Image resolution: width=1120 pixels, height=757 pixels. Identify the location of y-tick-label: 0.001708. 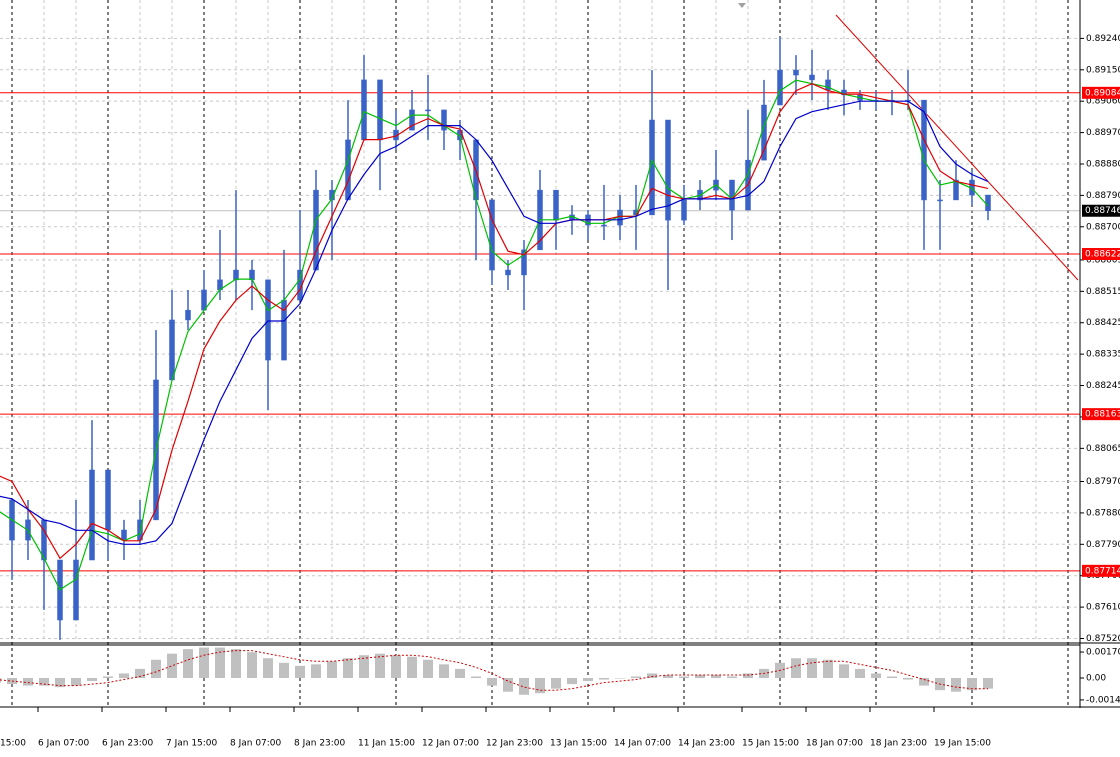
(1103, 653).